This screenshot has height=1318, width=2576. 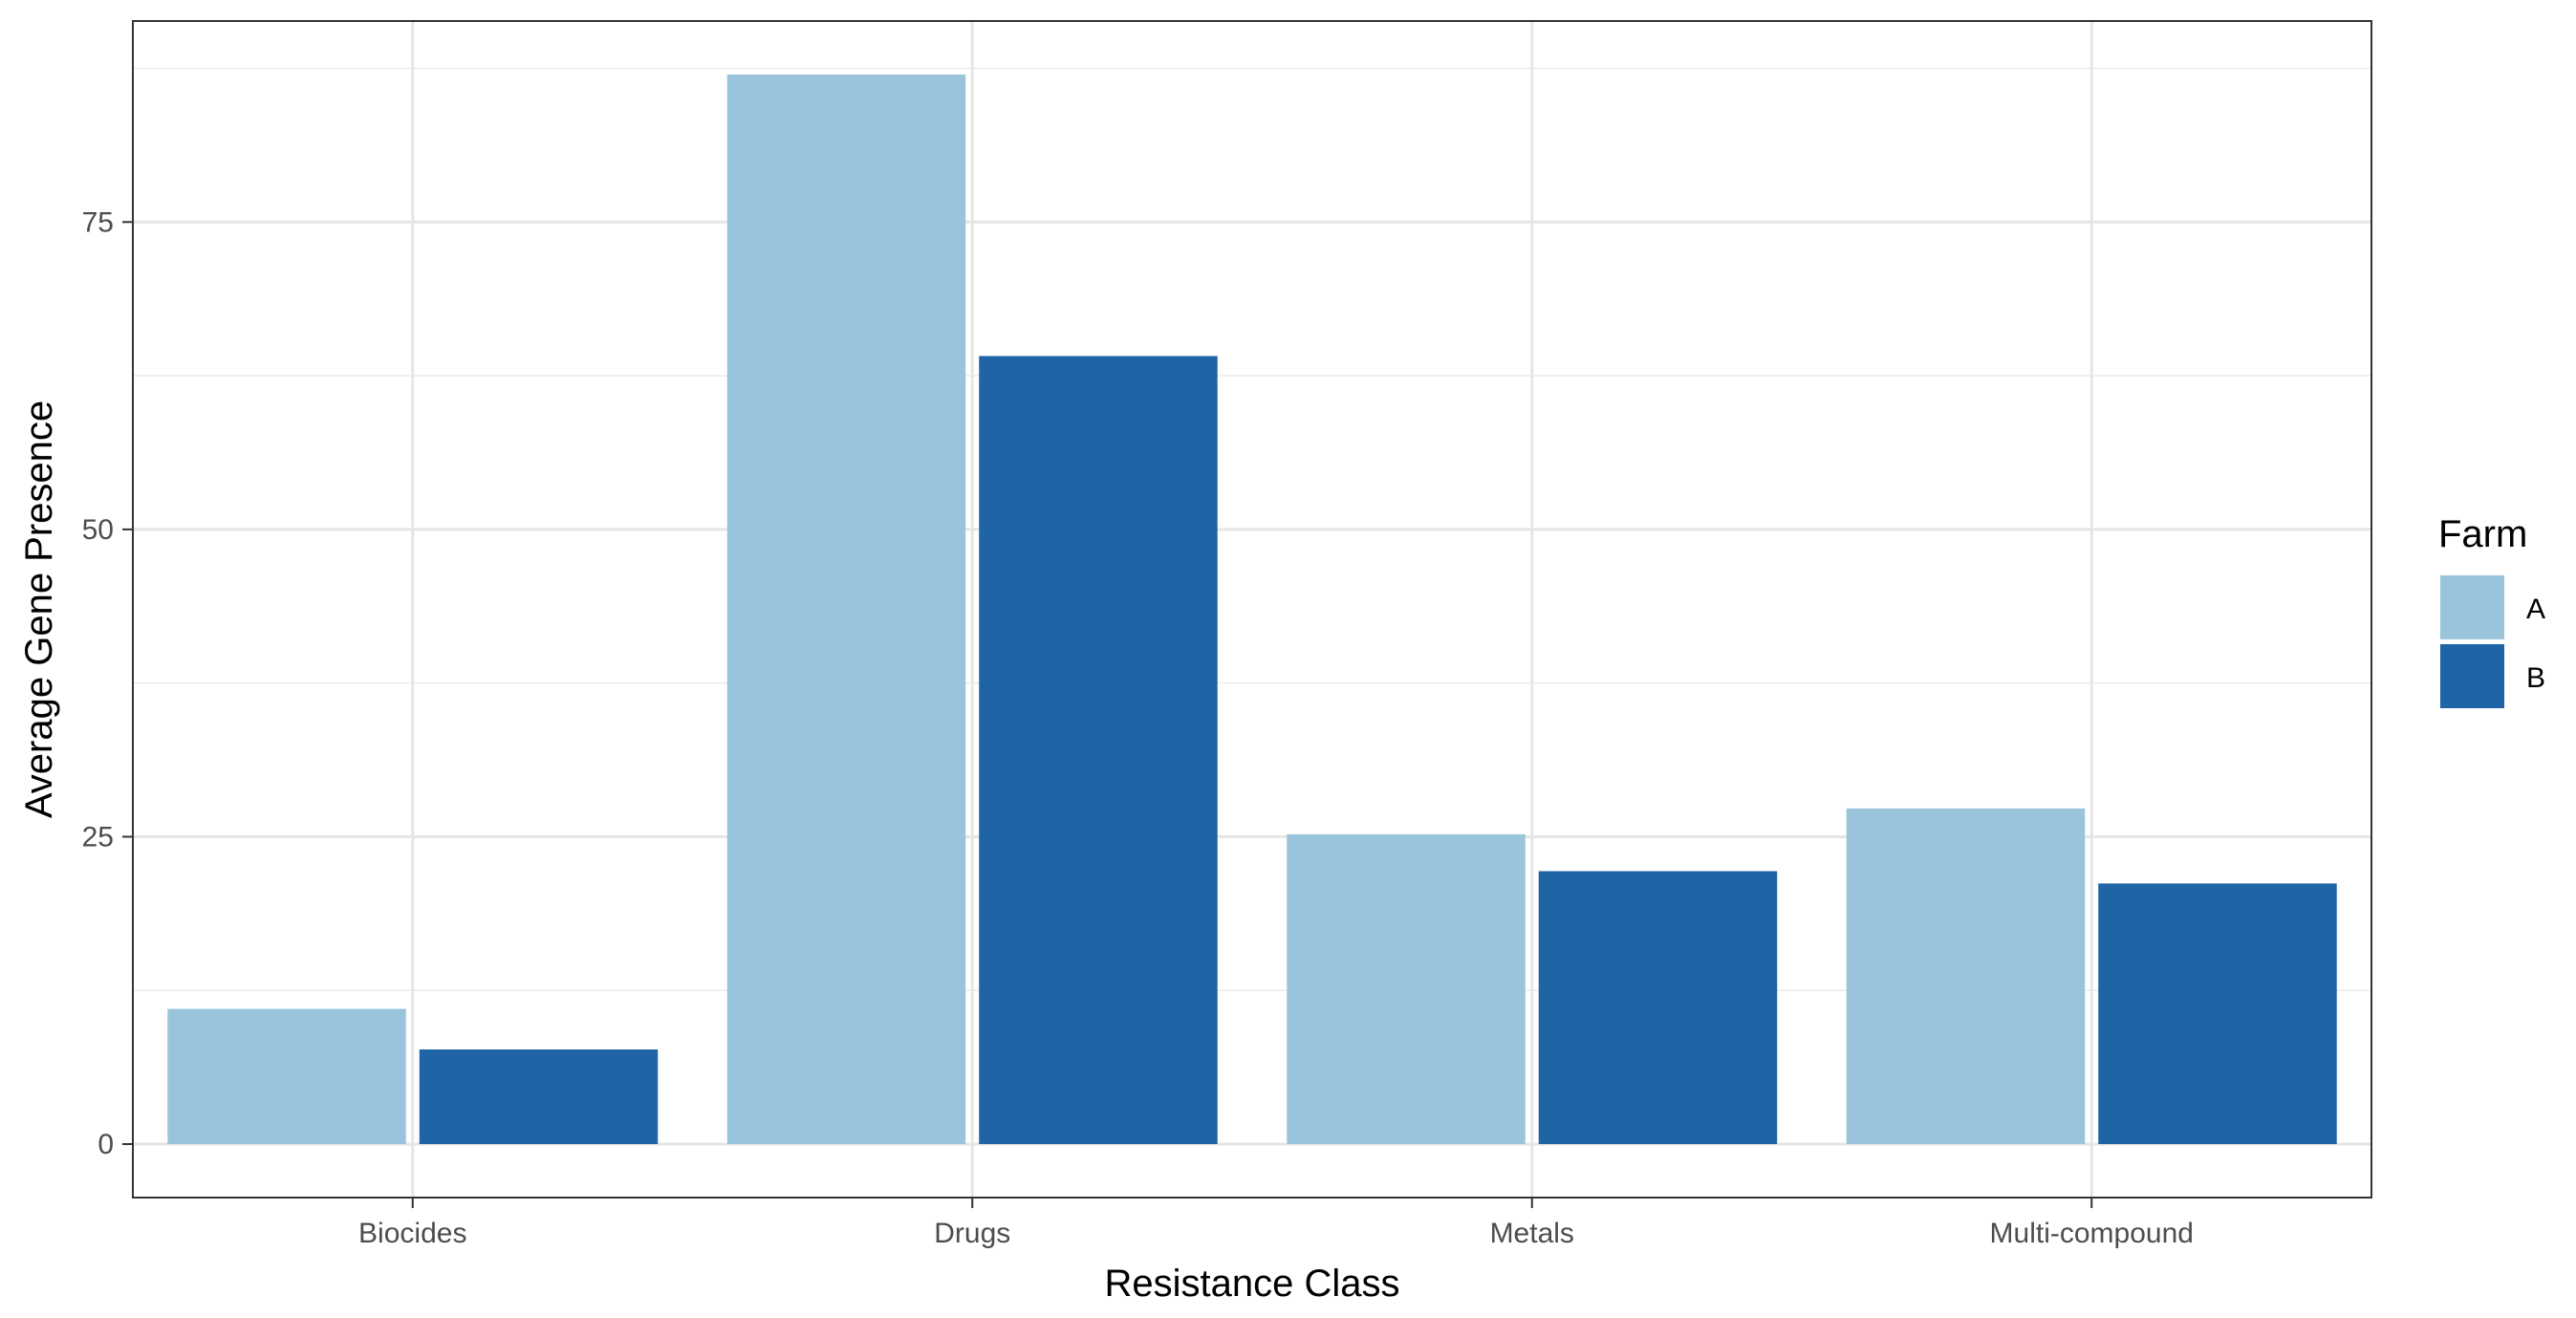 I want to click on bar-B-biocides, so click(x=539, y=1096).